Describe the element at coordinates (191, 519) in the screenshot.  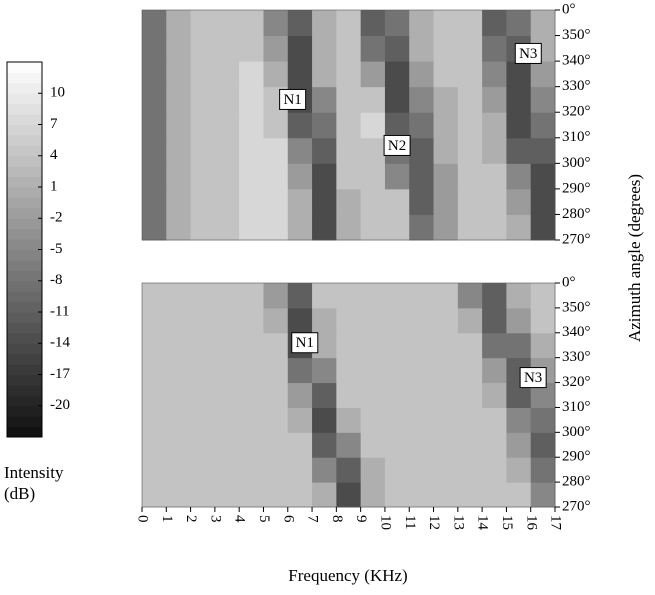
I see `x-tick-label: 2` at that location.